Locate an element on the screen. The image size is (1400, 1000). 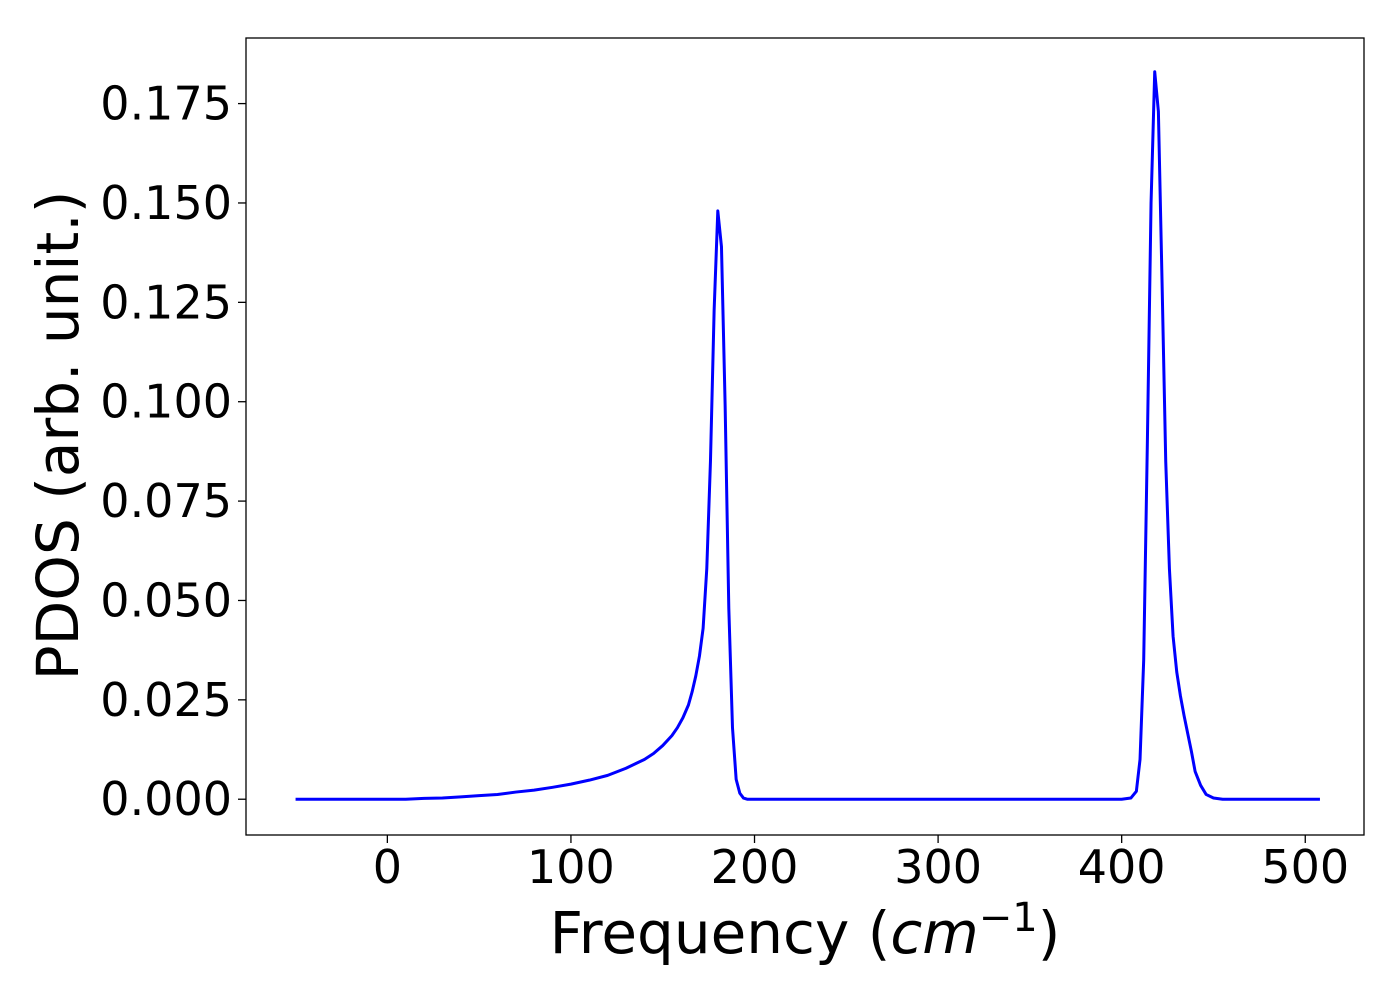
x-axis-label-unit: cm is located at coordinates (934, 933).